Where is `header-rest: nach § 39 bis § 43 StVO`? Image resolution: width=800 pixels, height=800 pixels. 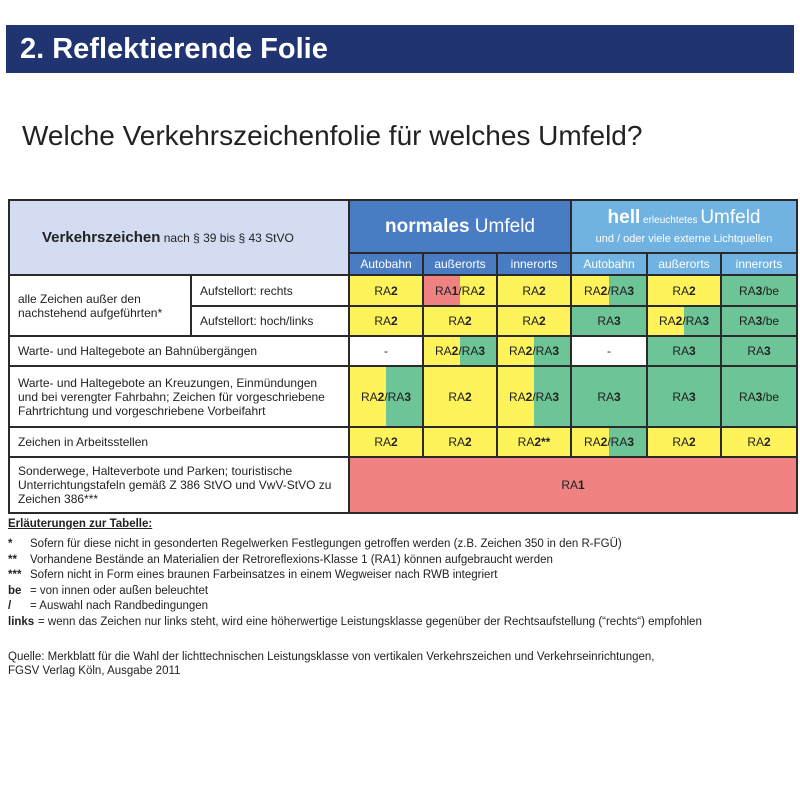
header-rest: nach § 39 bis § 43 StVO is located at coordinates (227, 238).